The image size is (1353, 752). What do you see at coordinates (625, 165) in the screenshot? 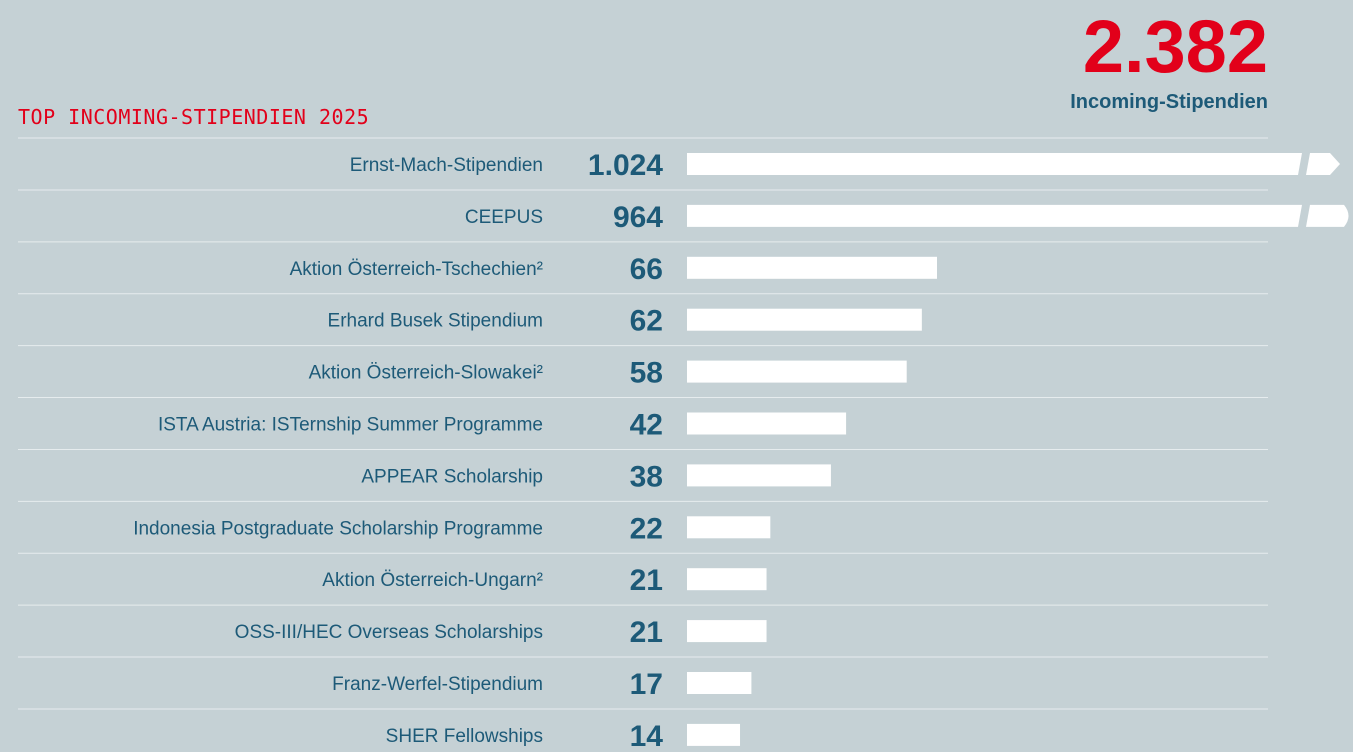
I see `value-label: 1.024` at bounding box center [625, 165].